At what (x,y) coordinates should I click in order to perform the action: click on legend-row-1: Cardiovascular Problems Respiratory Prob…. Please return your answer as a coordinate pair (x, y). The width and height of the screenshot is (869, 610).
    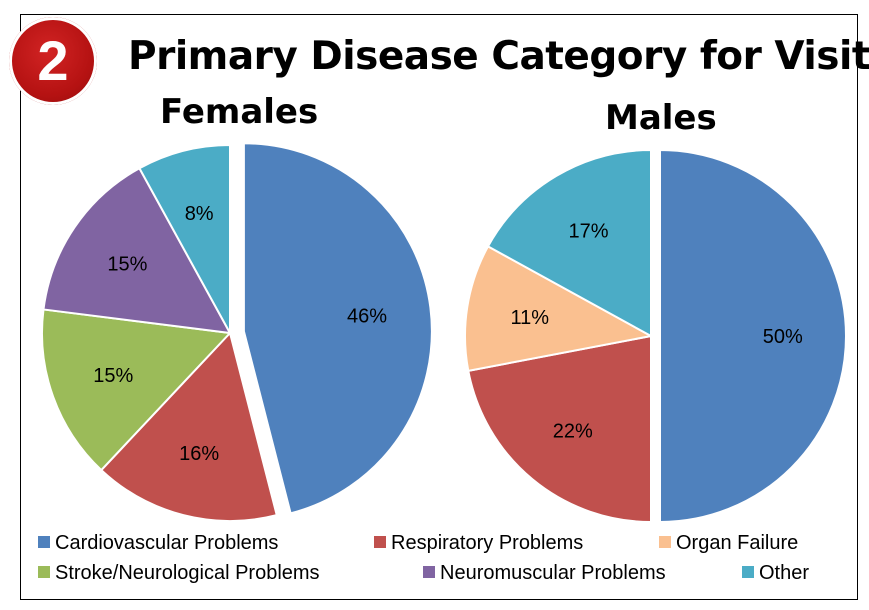
    Looking at the image, I should click on (443, 547).